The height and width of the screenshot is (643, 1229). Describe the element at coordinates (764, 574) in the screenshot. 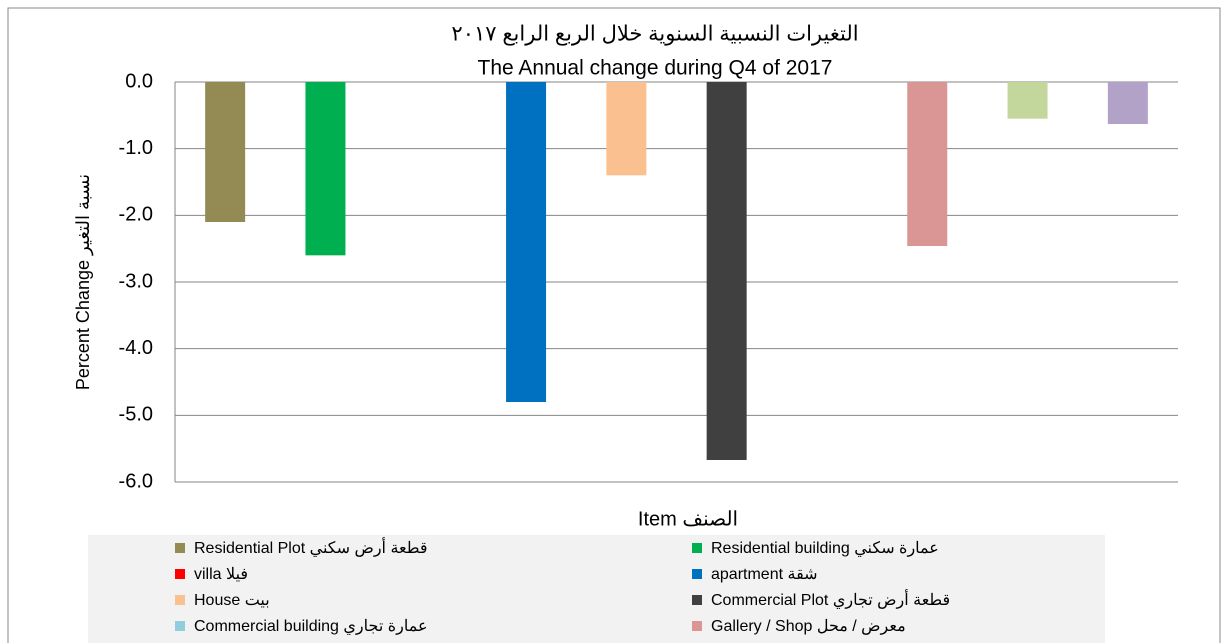

I see `legend-label: apartment شقة` at that location.